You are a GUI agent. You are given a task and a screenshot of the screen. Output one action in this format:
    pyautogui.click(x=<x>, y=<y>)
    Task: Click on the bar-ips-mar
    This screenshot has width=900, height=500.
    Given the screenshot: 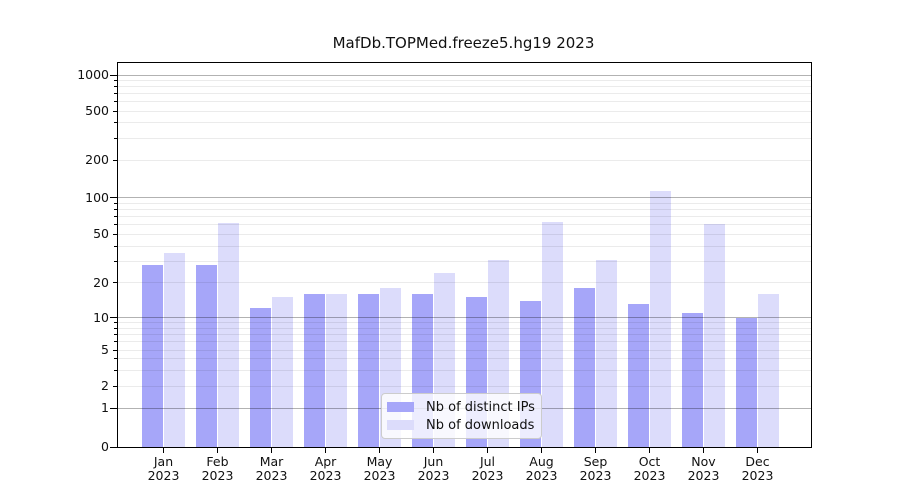 What is the action you would take?
    pyautogui.click(x=260, y=377)
    